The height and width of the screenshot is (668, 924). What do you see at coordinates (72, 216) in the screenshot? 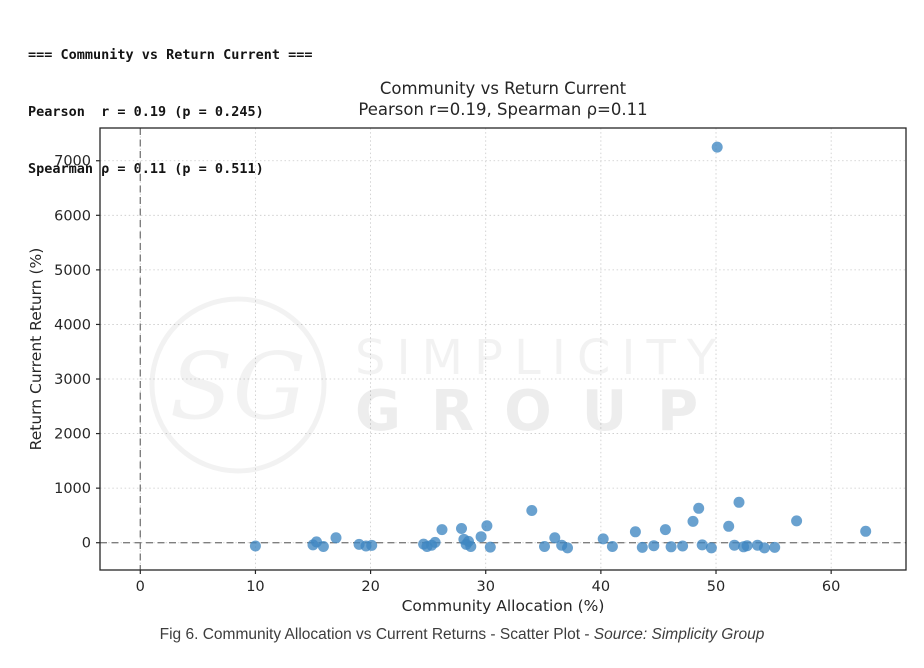
I see `y-tick-label: 6000` at bounding box center [72, 216].